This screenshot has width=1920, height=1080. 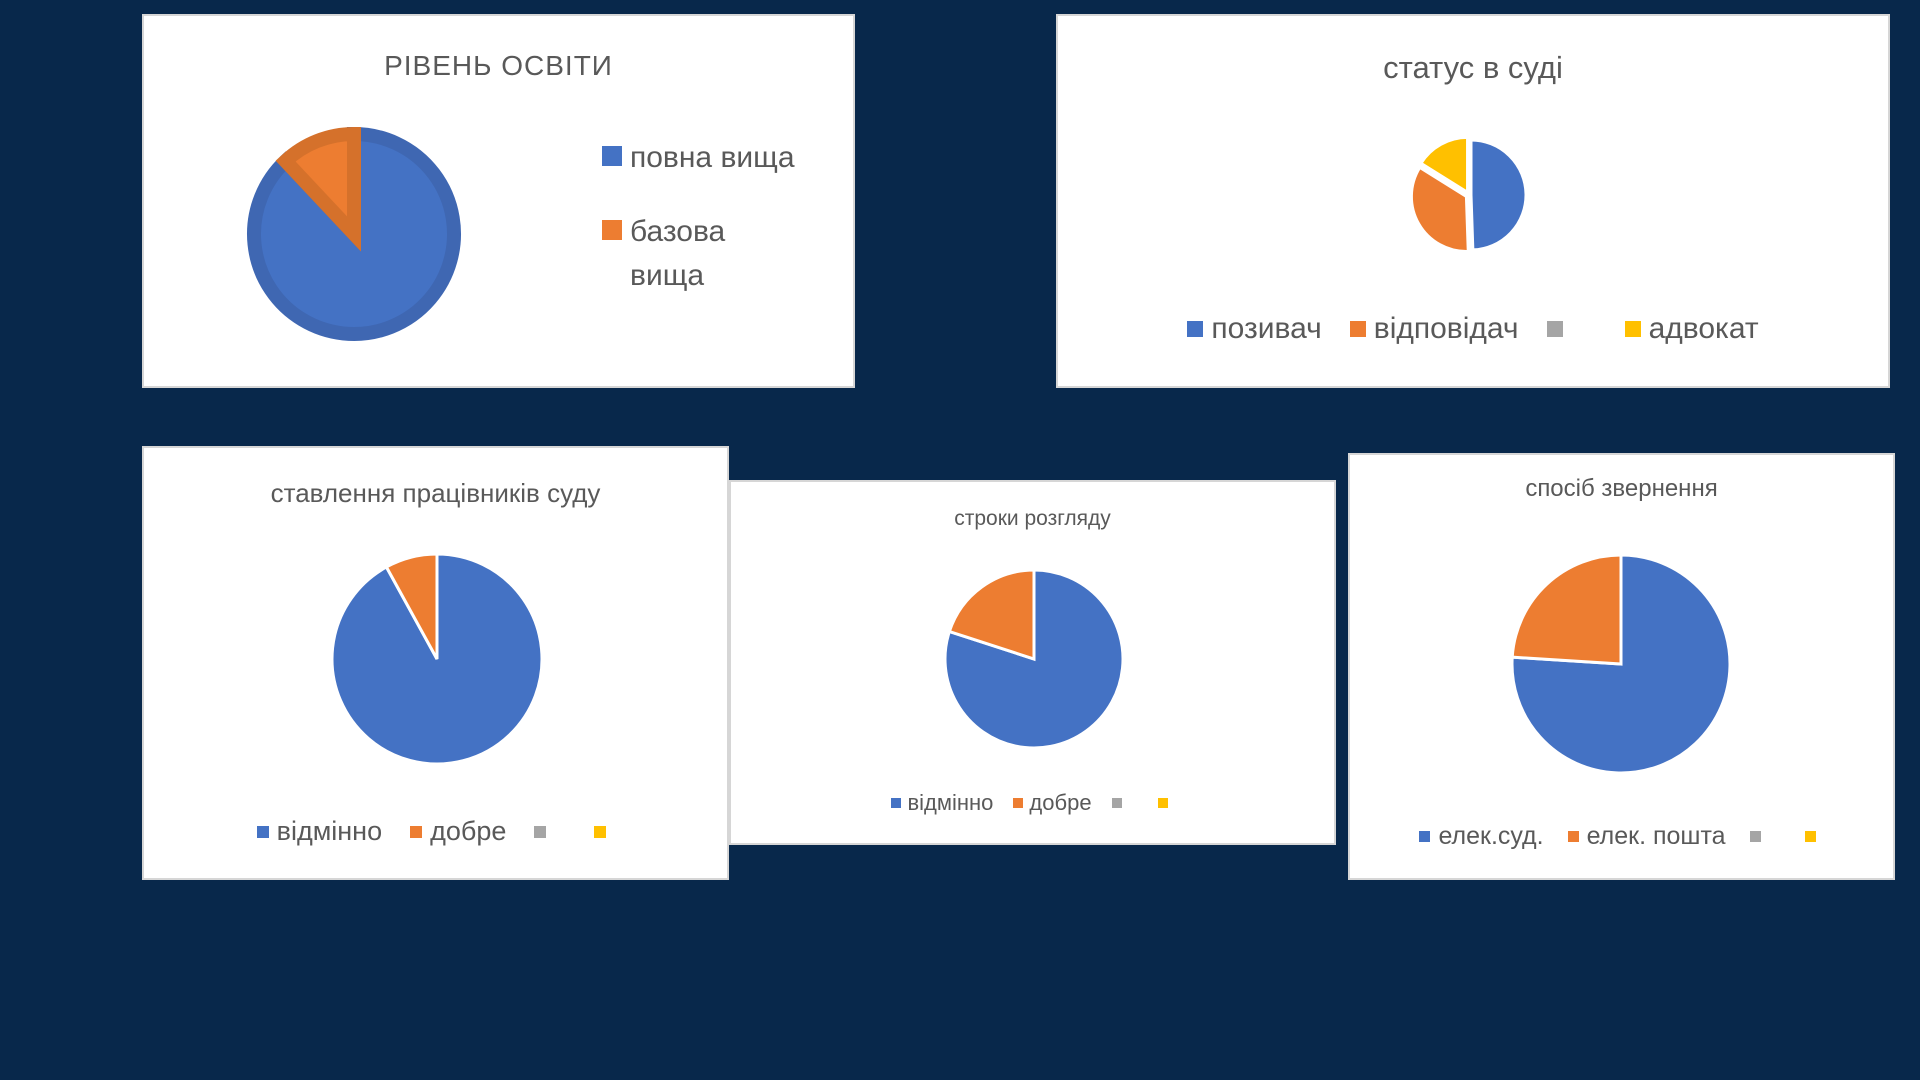 I want to click on chart-legend: повна вища базова вища, so click(x=698, y=232).